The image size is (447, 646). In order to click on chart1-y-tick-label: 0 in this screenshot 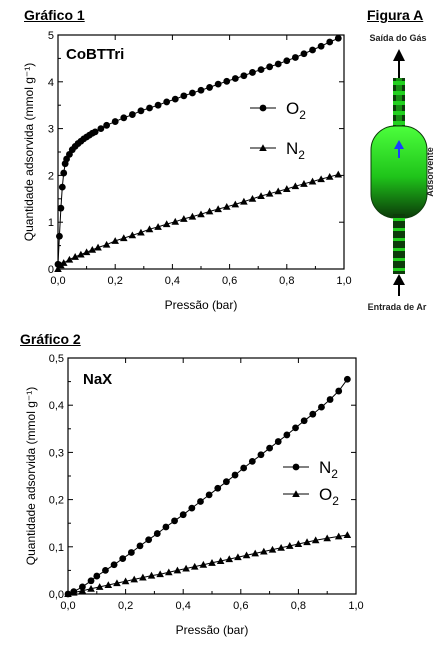, I will do `click(51, 270)`.